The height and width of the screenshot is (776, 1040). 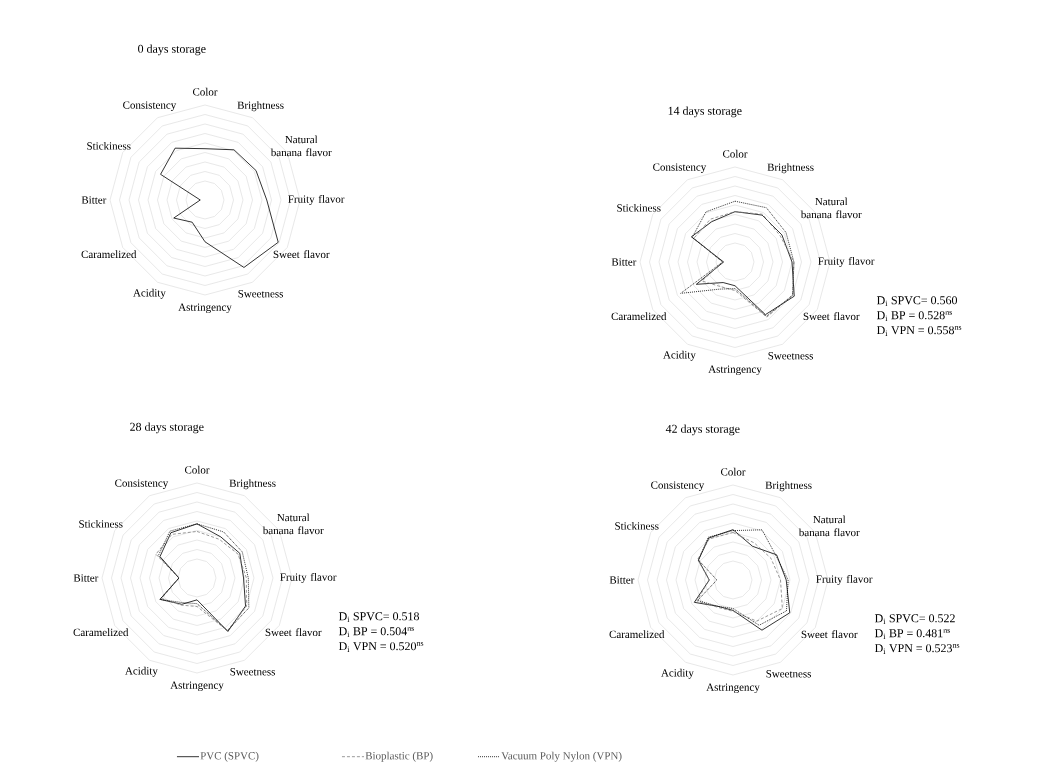 What do you see at coordinates (917, 301) in the screenshot?
I see `text: D$_{i}$ SPVC= 0.560` at bounding box center [917, 301].